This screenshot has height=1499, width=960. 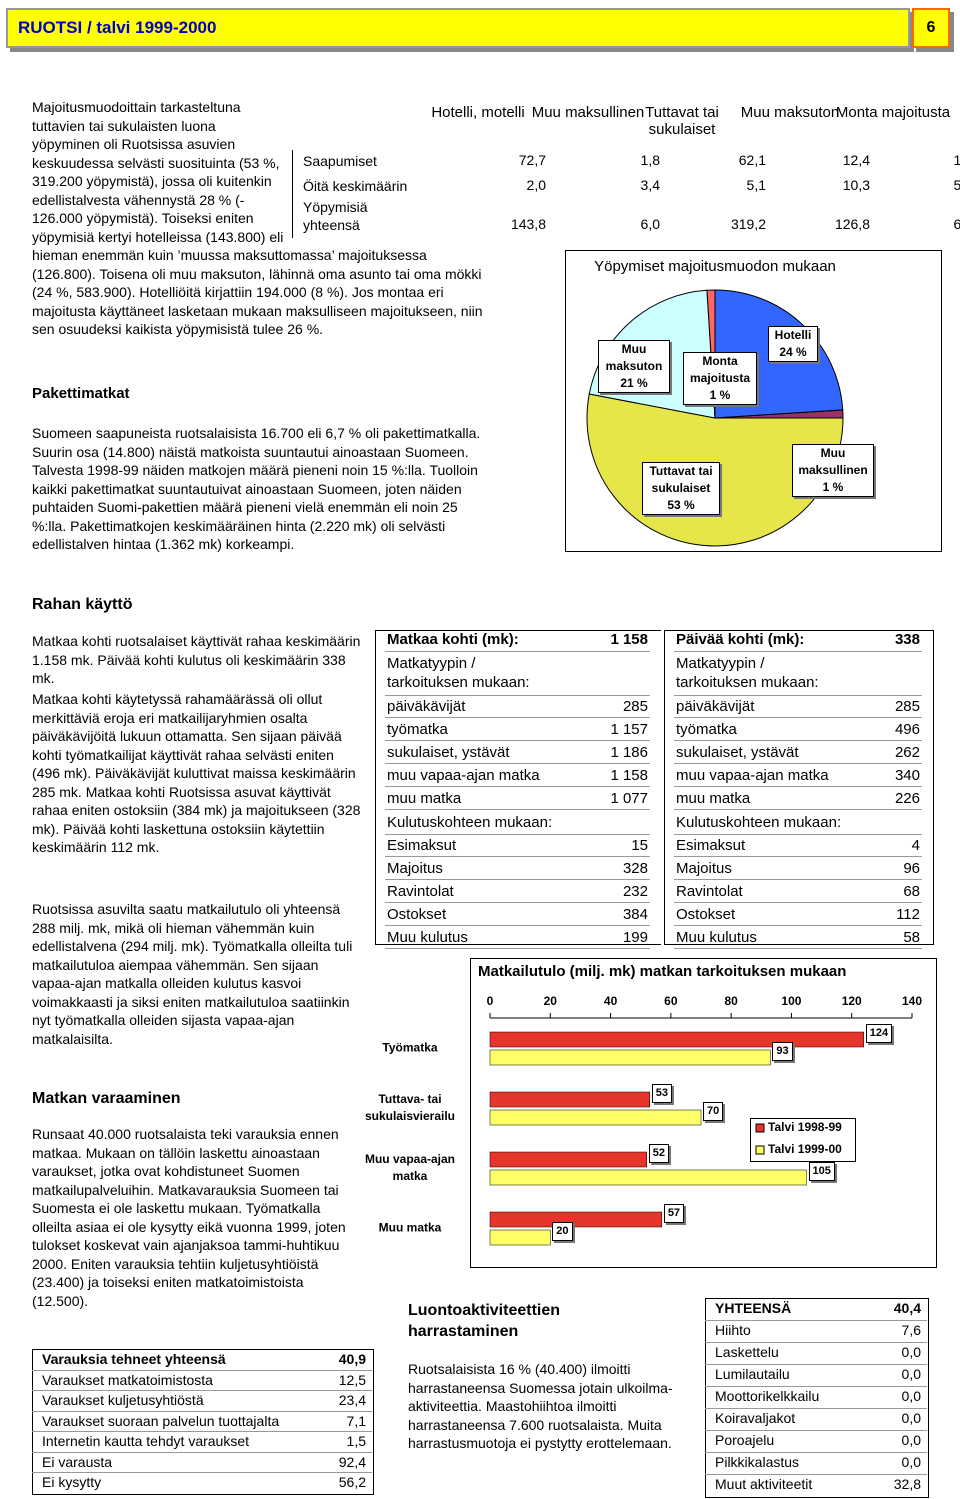 I want to click on category-label: Muu vapaa-ajan matka, so click(x=410, y=1167).